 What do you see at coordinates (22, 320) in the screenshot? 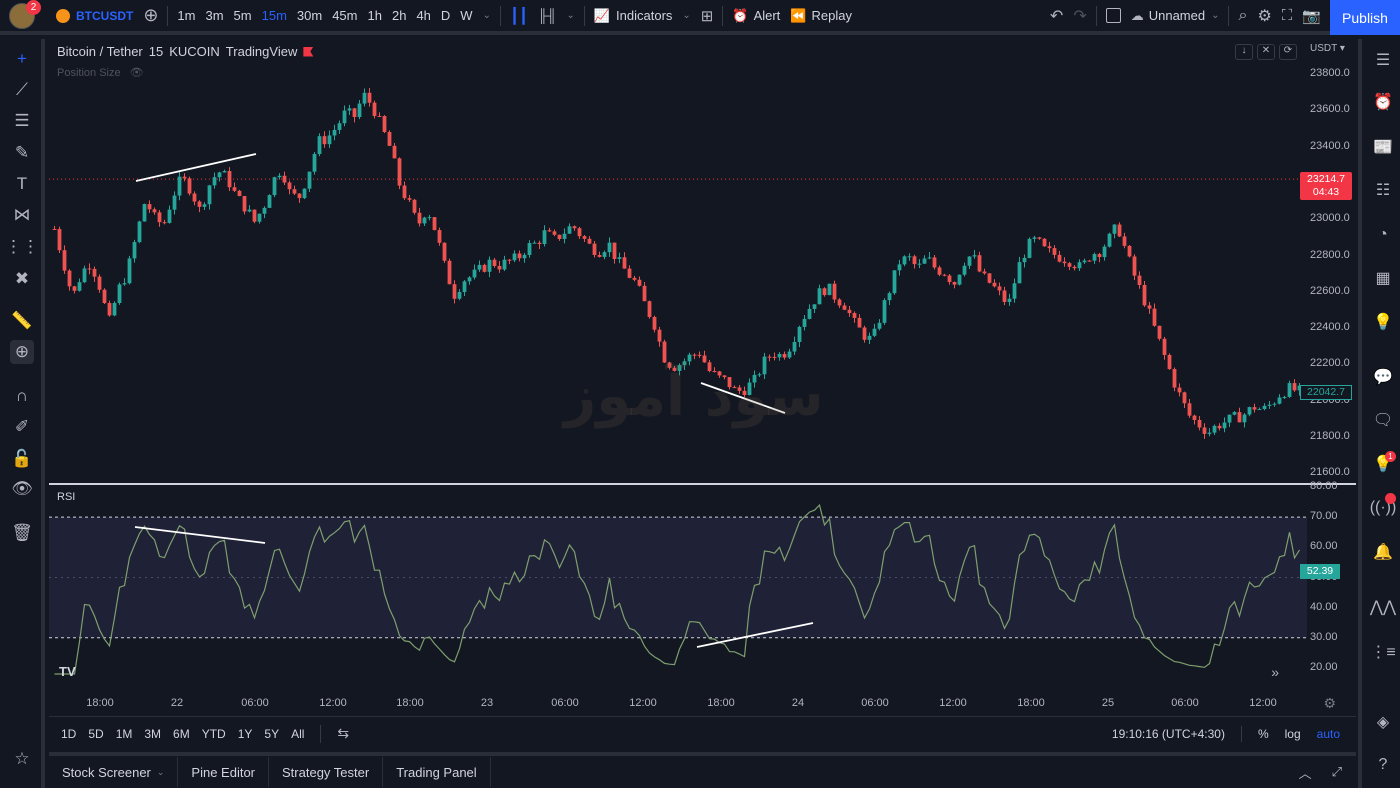
I see `ruler-icon: 📏` at bounding box center [22, 320].